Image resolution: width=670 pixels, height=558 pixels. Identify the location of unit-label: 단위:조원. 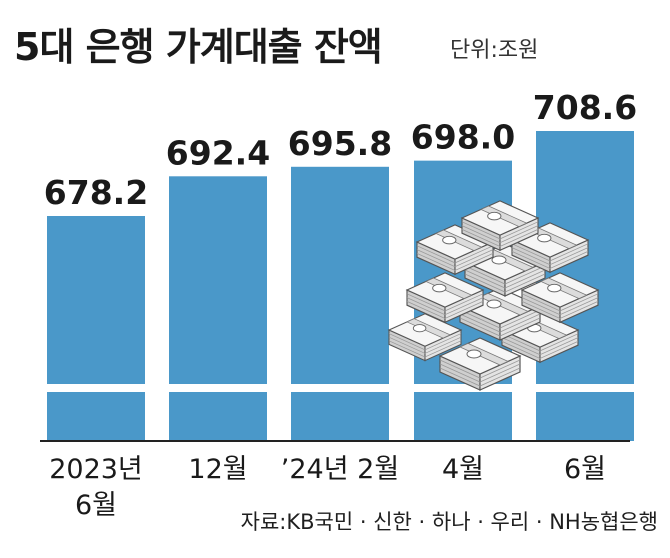
(494, 50).